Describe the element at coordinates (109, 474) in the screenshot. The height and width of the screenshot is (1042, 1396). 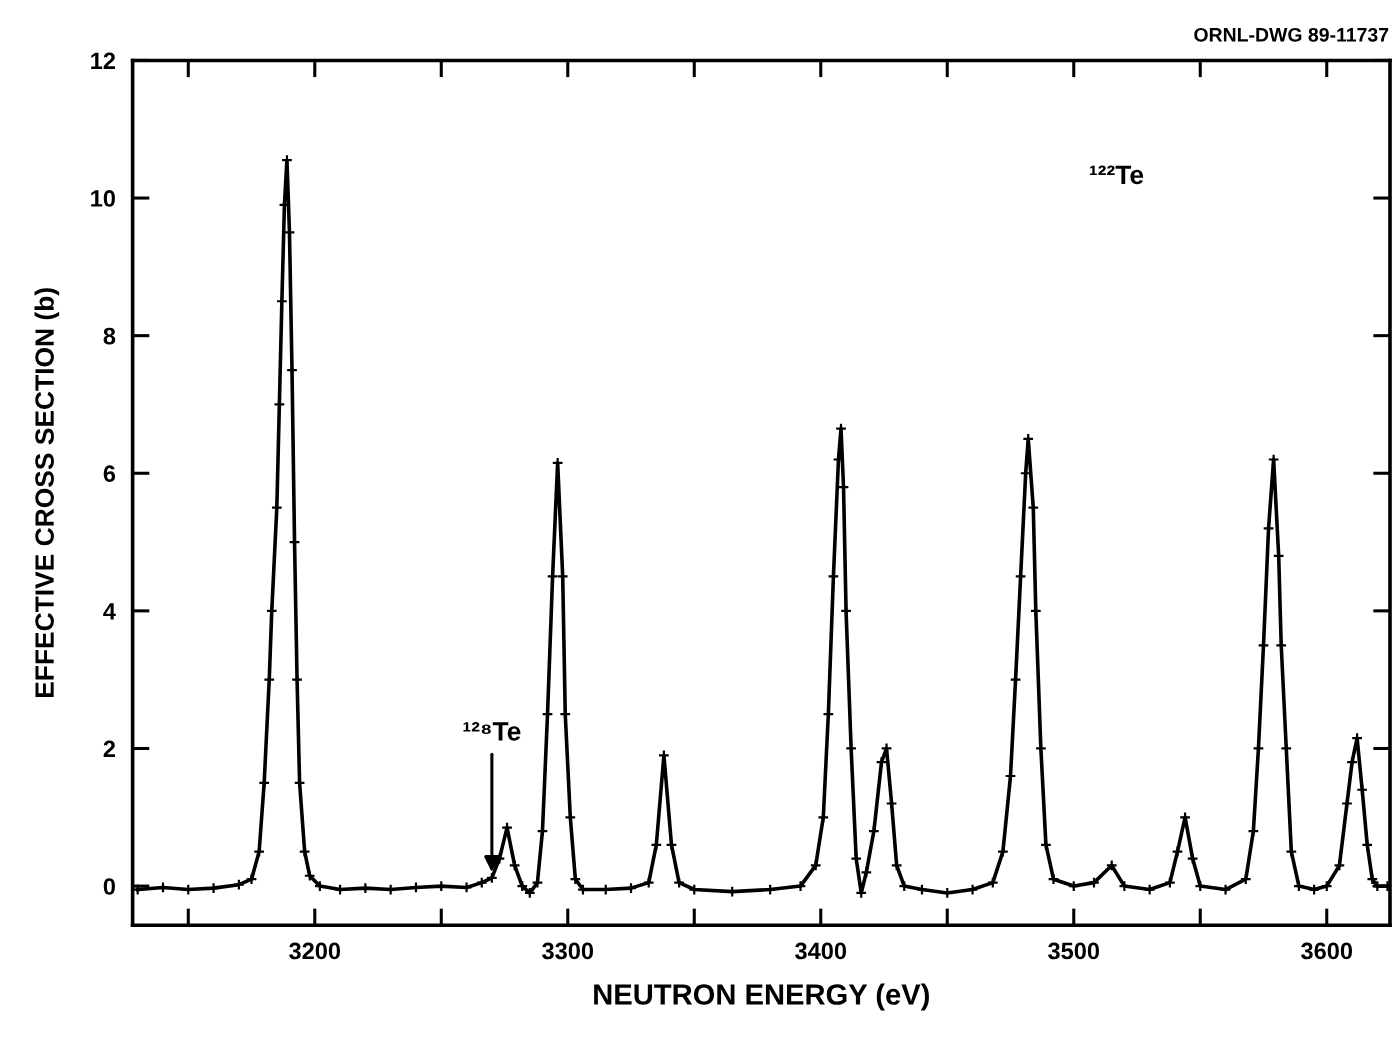
I see `y-tick-label: 6` at that location.